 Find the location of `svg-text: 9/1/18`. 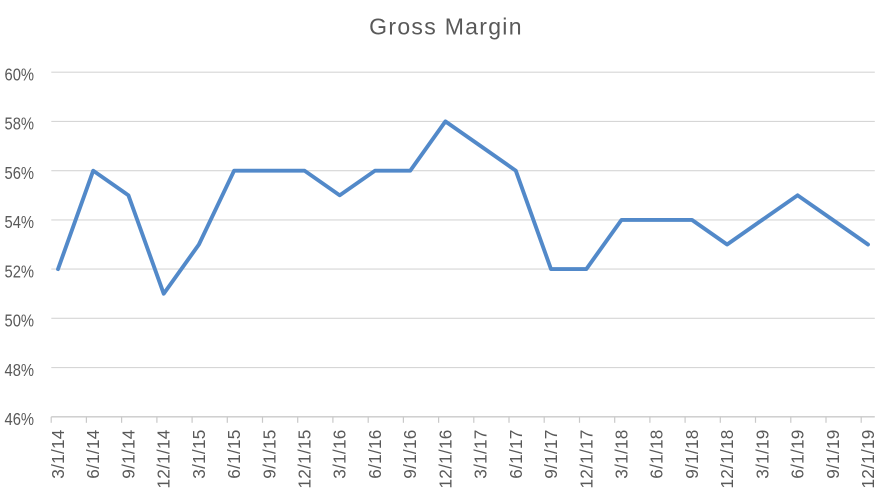

svg-text: 9/1/18 is located at coordinates (692, 453).